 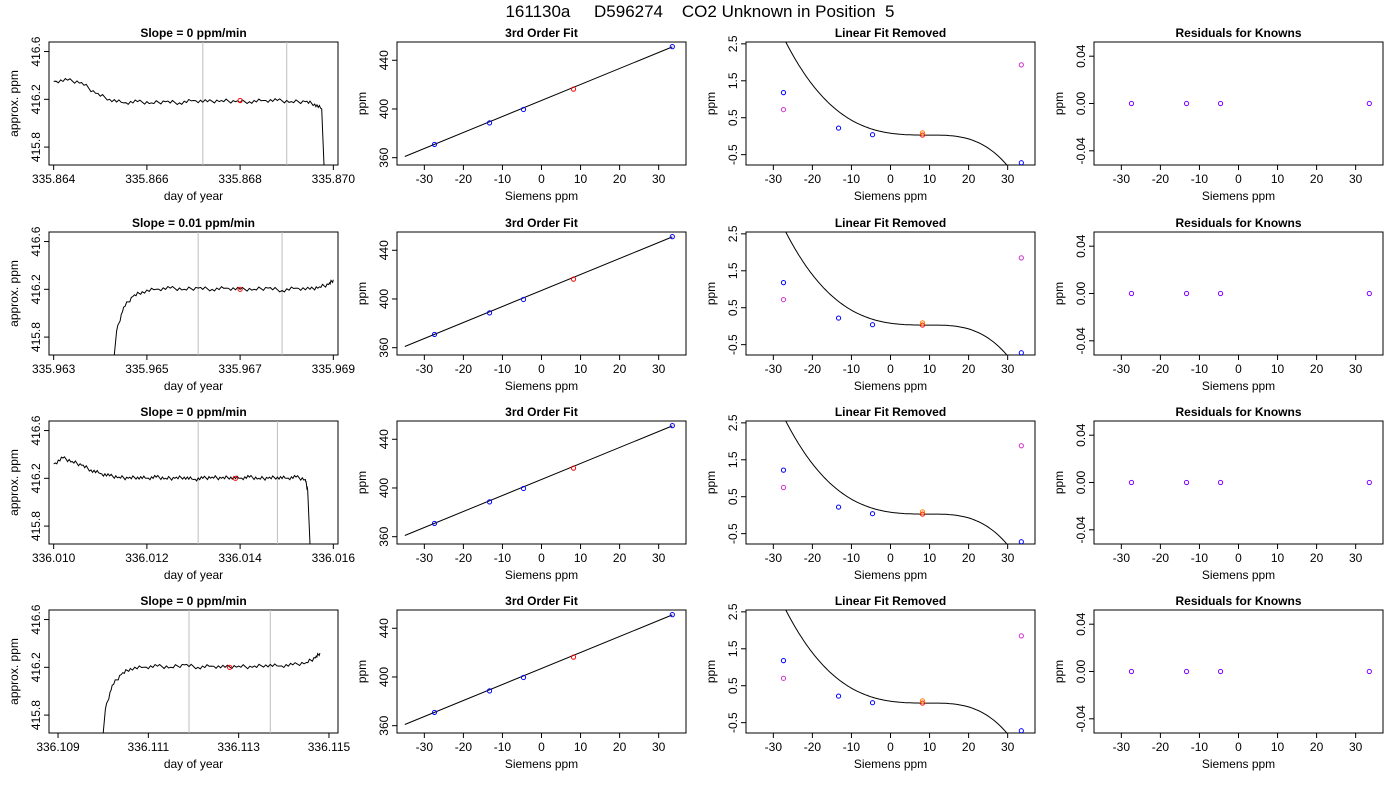 What do you see at coordinates (384, 347) in the screenshot?
I see `y-tick-label: 360` at bounding box center [384, 347].